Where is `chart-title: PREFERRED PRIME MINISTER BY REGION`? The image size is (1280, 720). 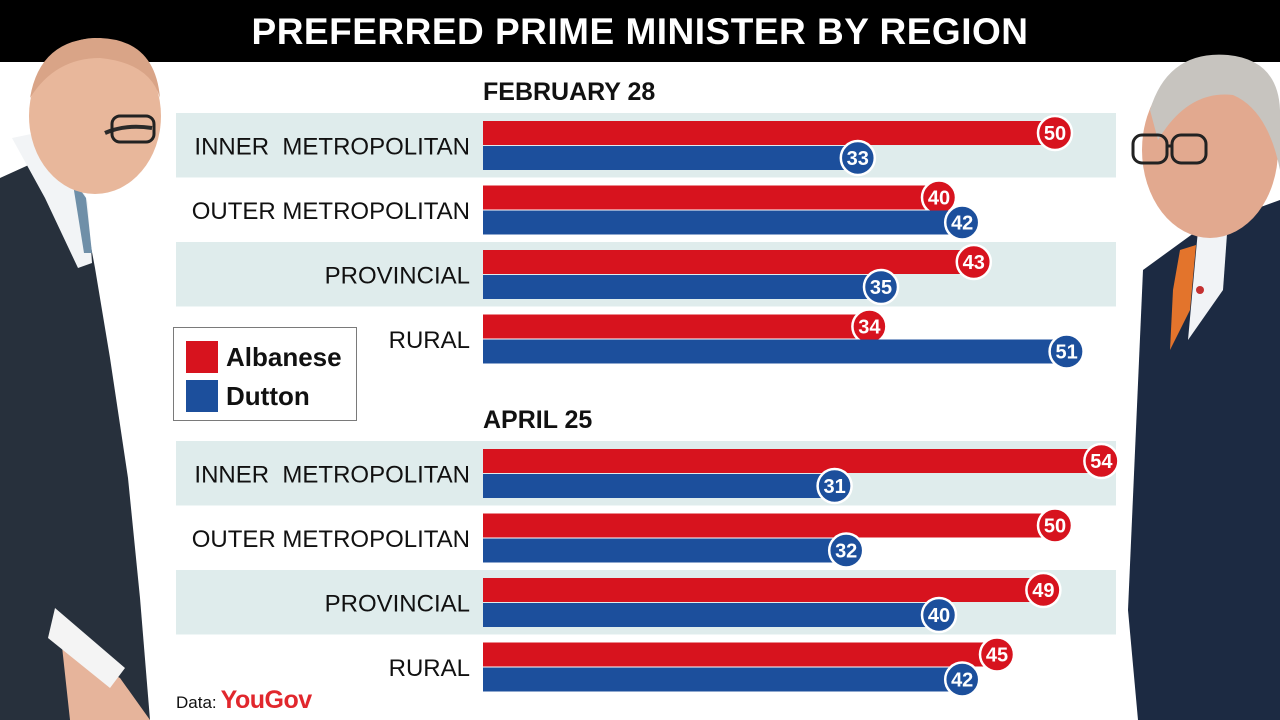
chart-title: PREFERRED PRIME MINISTER BY REGION is located at coordinates (640, 31).